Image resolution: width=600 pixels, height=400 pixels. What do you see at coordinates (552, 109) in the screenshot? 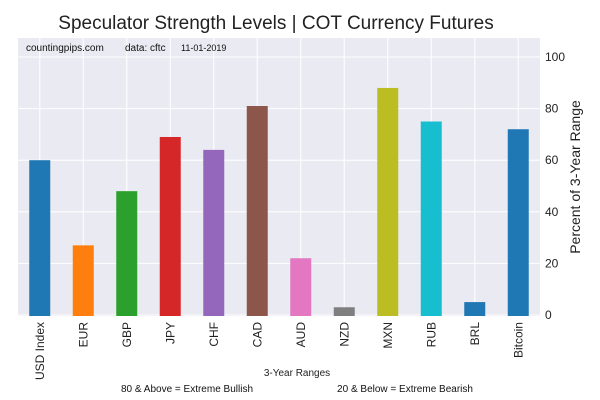
I see `y-tick-label: 80` at bounding box center [552, 109].